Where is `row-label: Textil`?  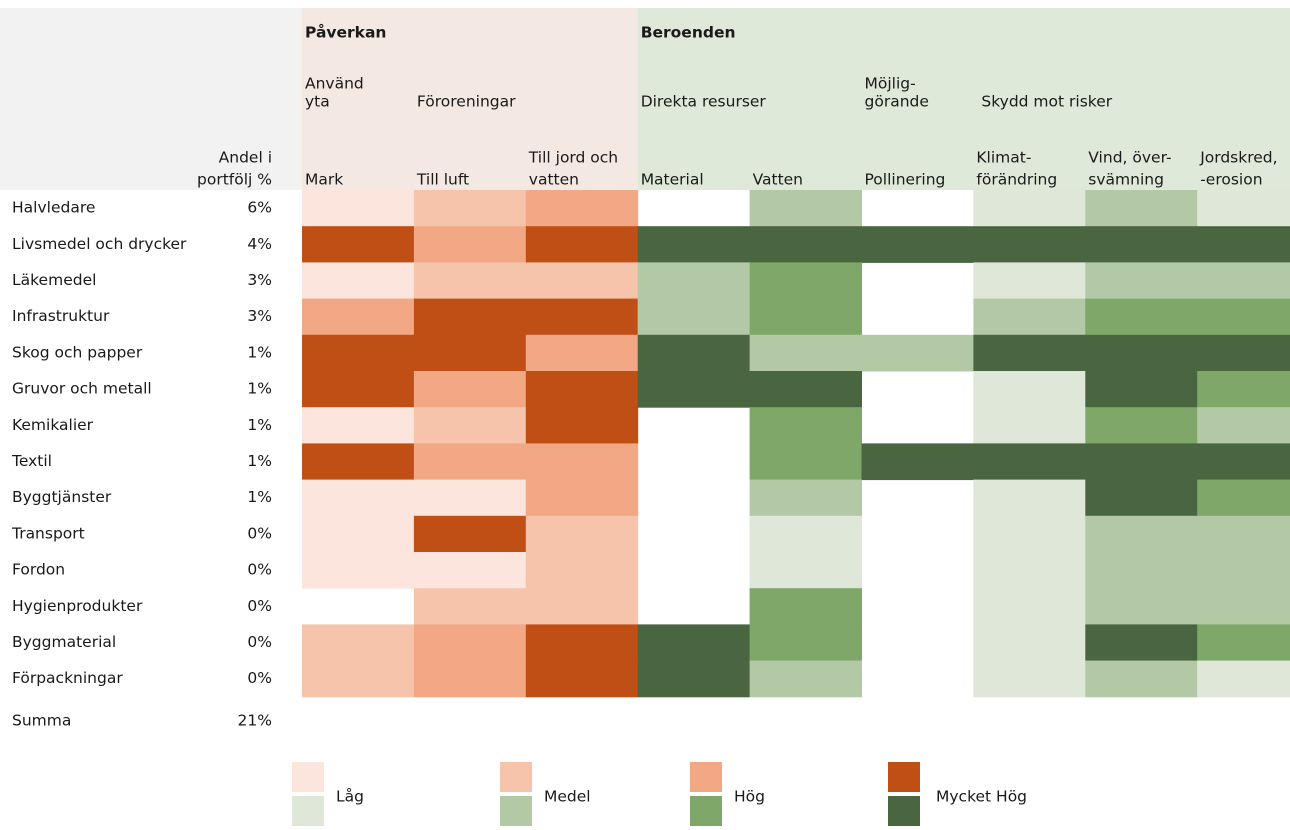
row-label: Textil is located at coordinates (31, 461).